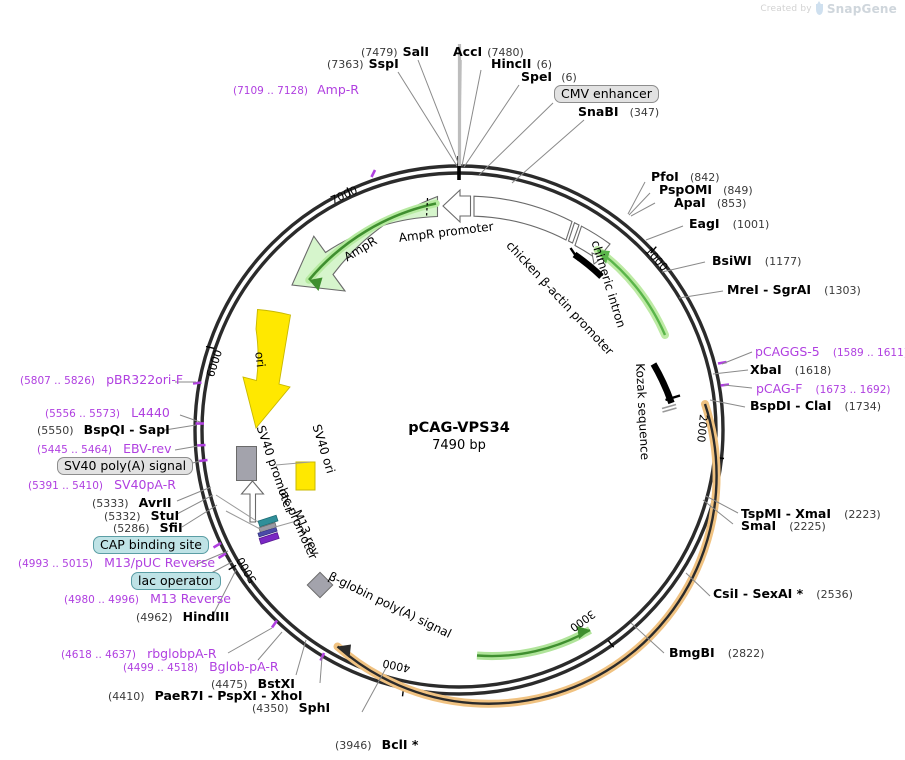  I want to click on plasmid-size: 7490 bp, so click(459, 445).